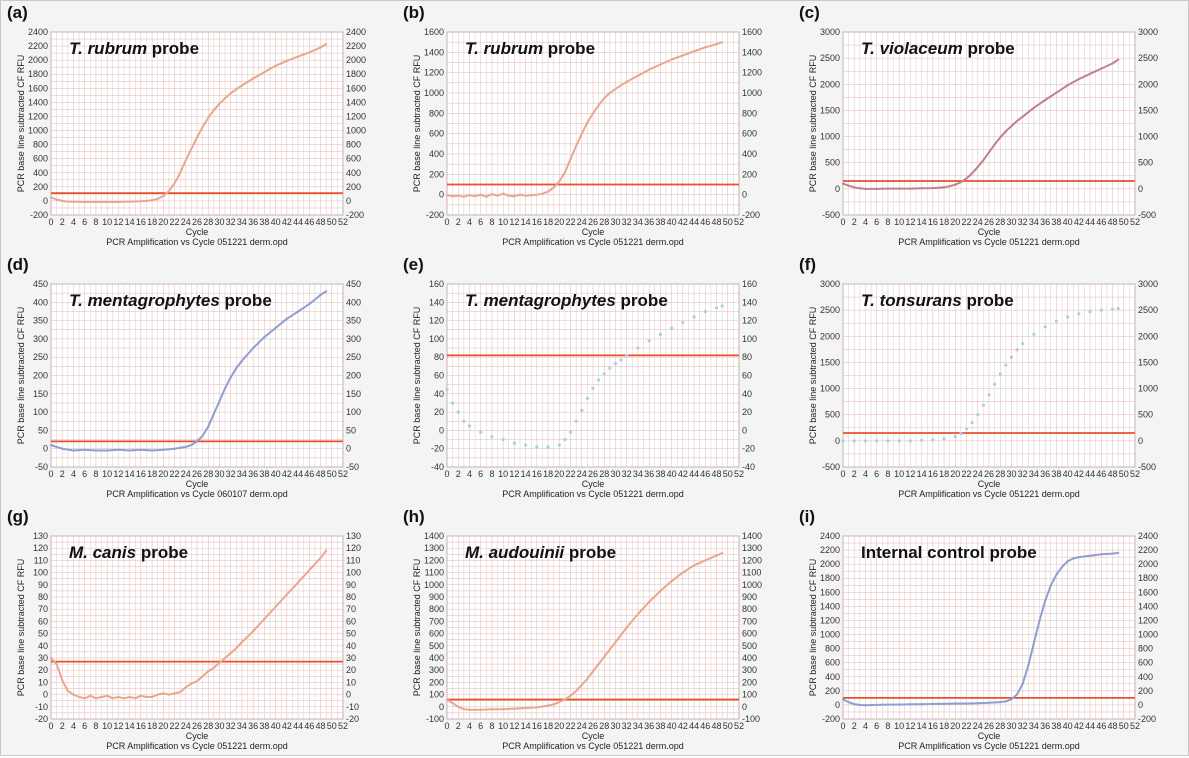 This screenshot has width=1189, height=758. I want to click on x-tick-label: 48, so click(1113, 222).